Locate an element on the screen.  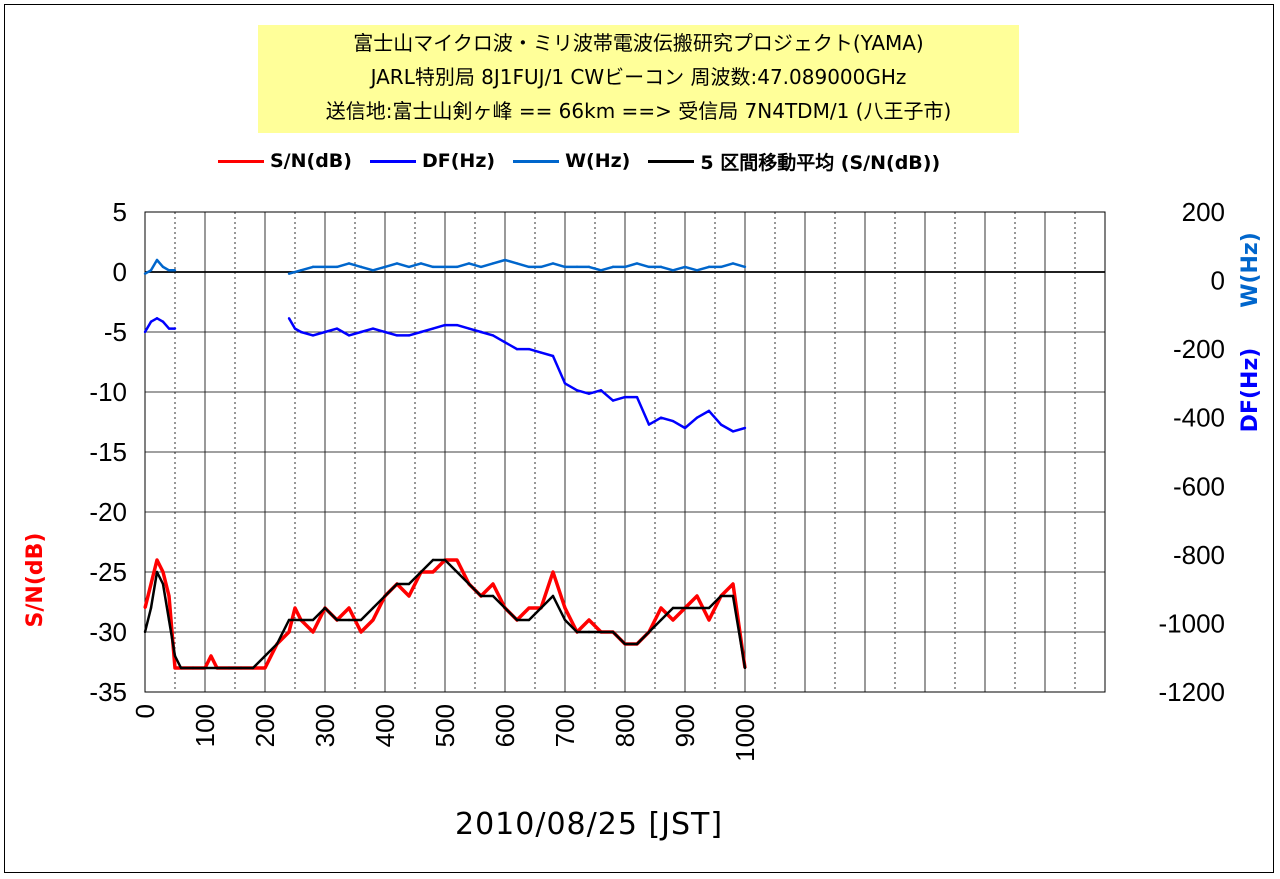
legend-label-sn: S/N(dB) is located at coordinates (311, 161).